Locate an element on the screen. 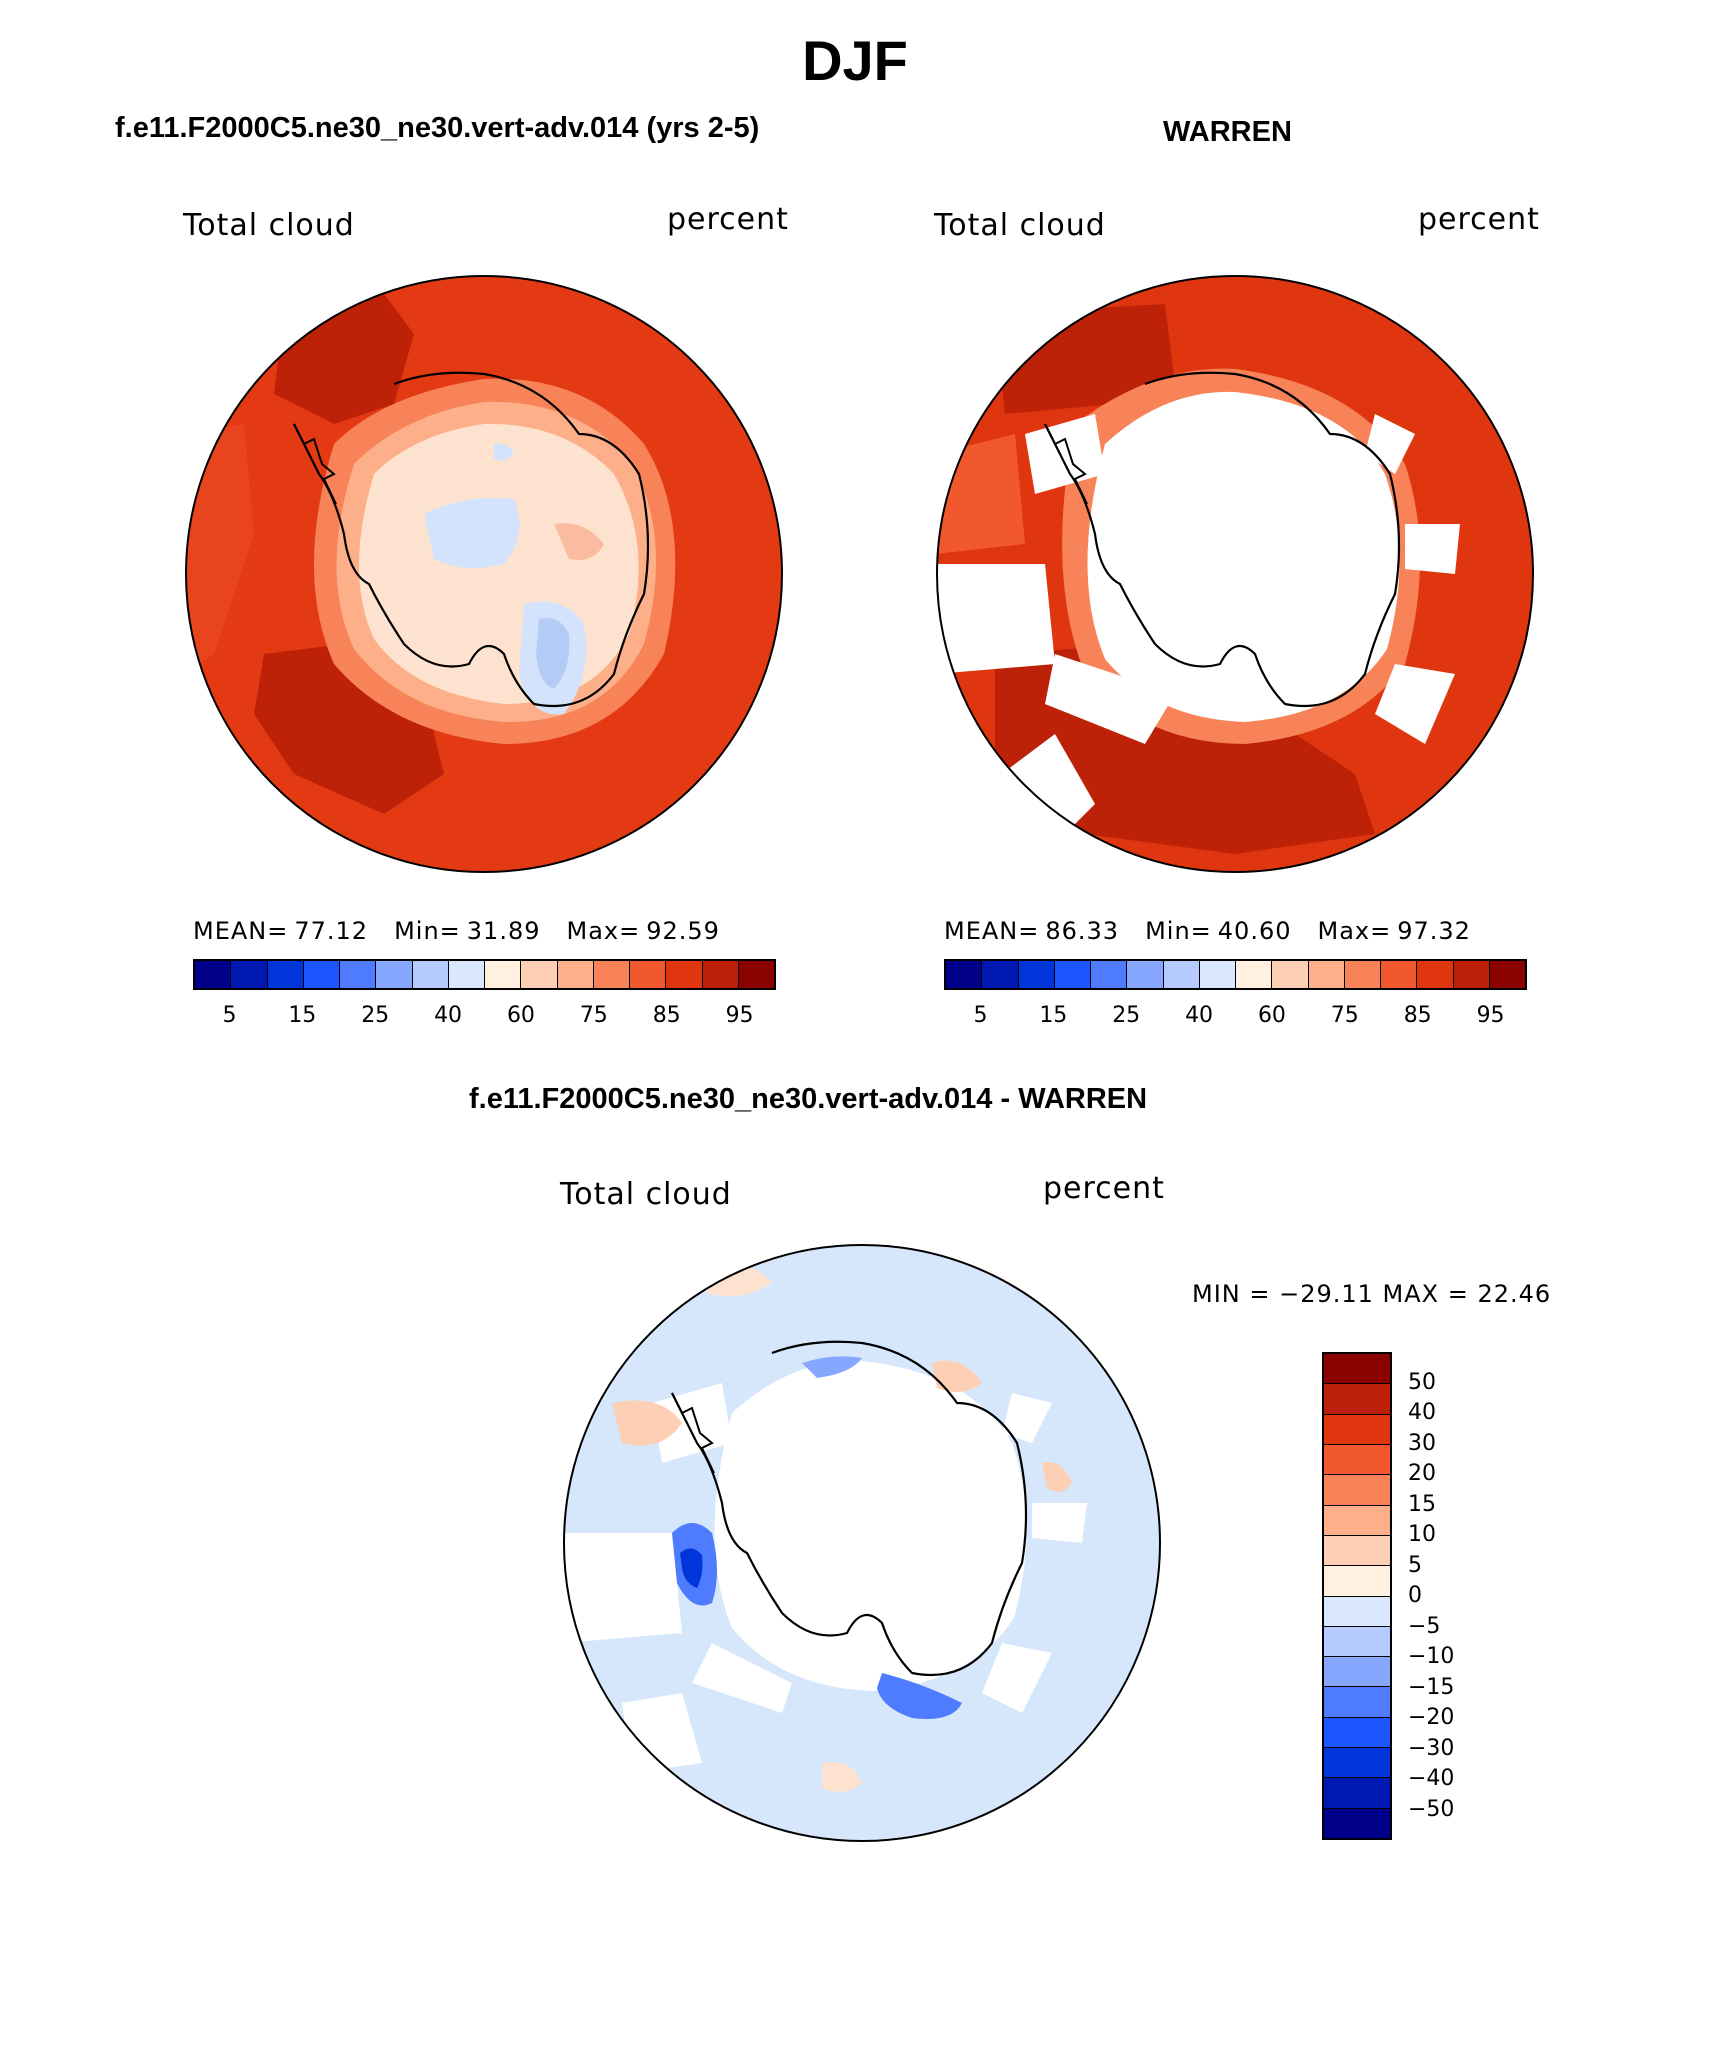 The height and width of the screenshot is (2061, 1710). colorbar-tick-label: 20 is located at coordinates (1422, 1473).